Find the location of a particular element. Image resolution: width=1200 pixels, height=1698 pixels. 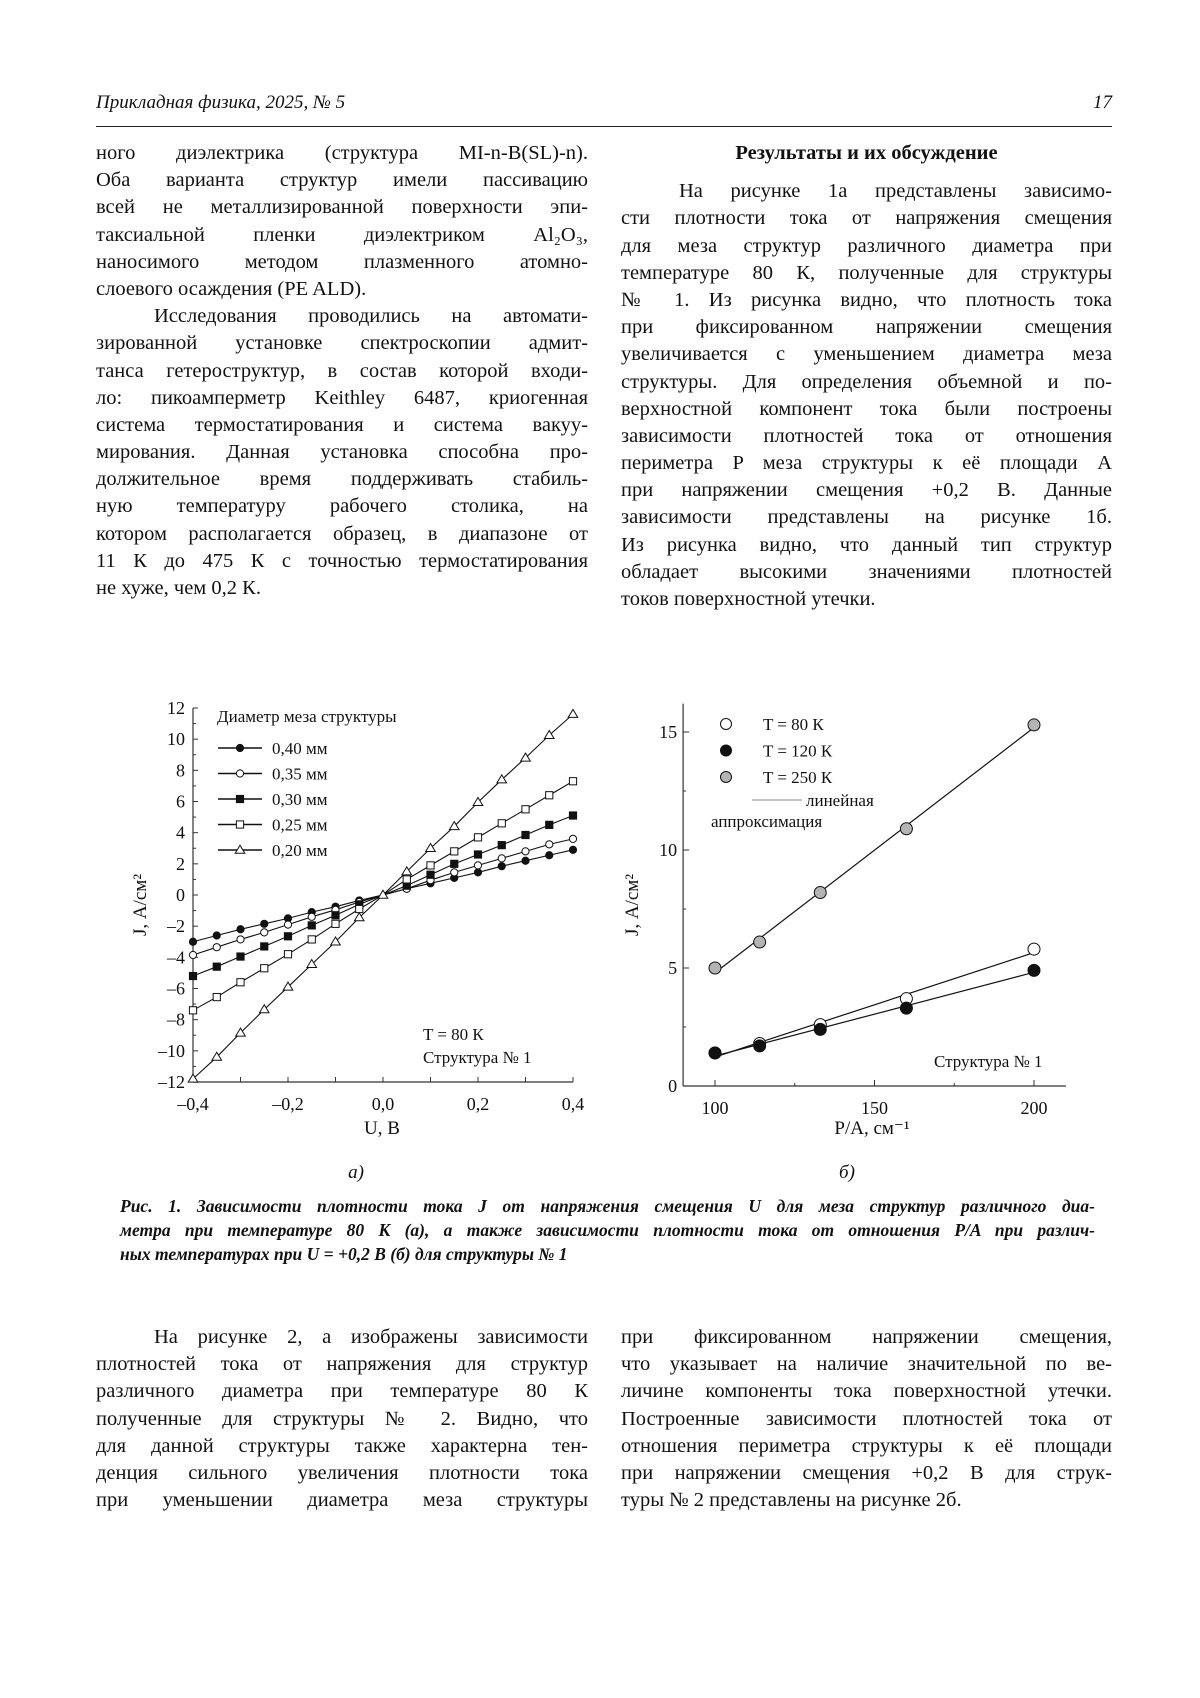

section-heading: Результаты и их обсуждение is located at coordinates (866, 153).